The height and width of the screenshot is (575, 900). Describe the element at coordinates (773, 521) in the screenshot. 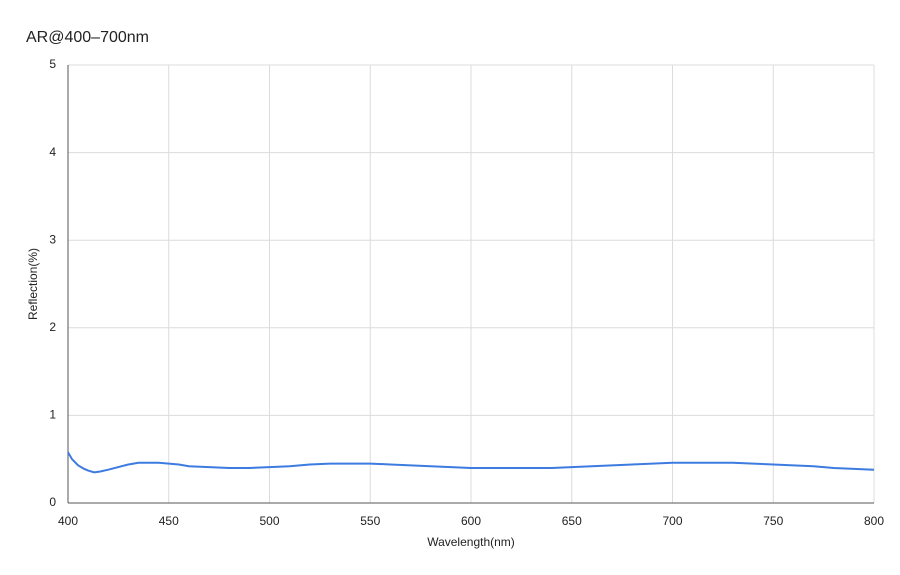

I see `x-tick-label: 750` at that location.